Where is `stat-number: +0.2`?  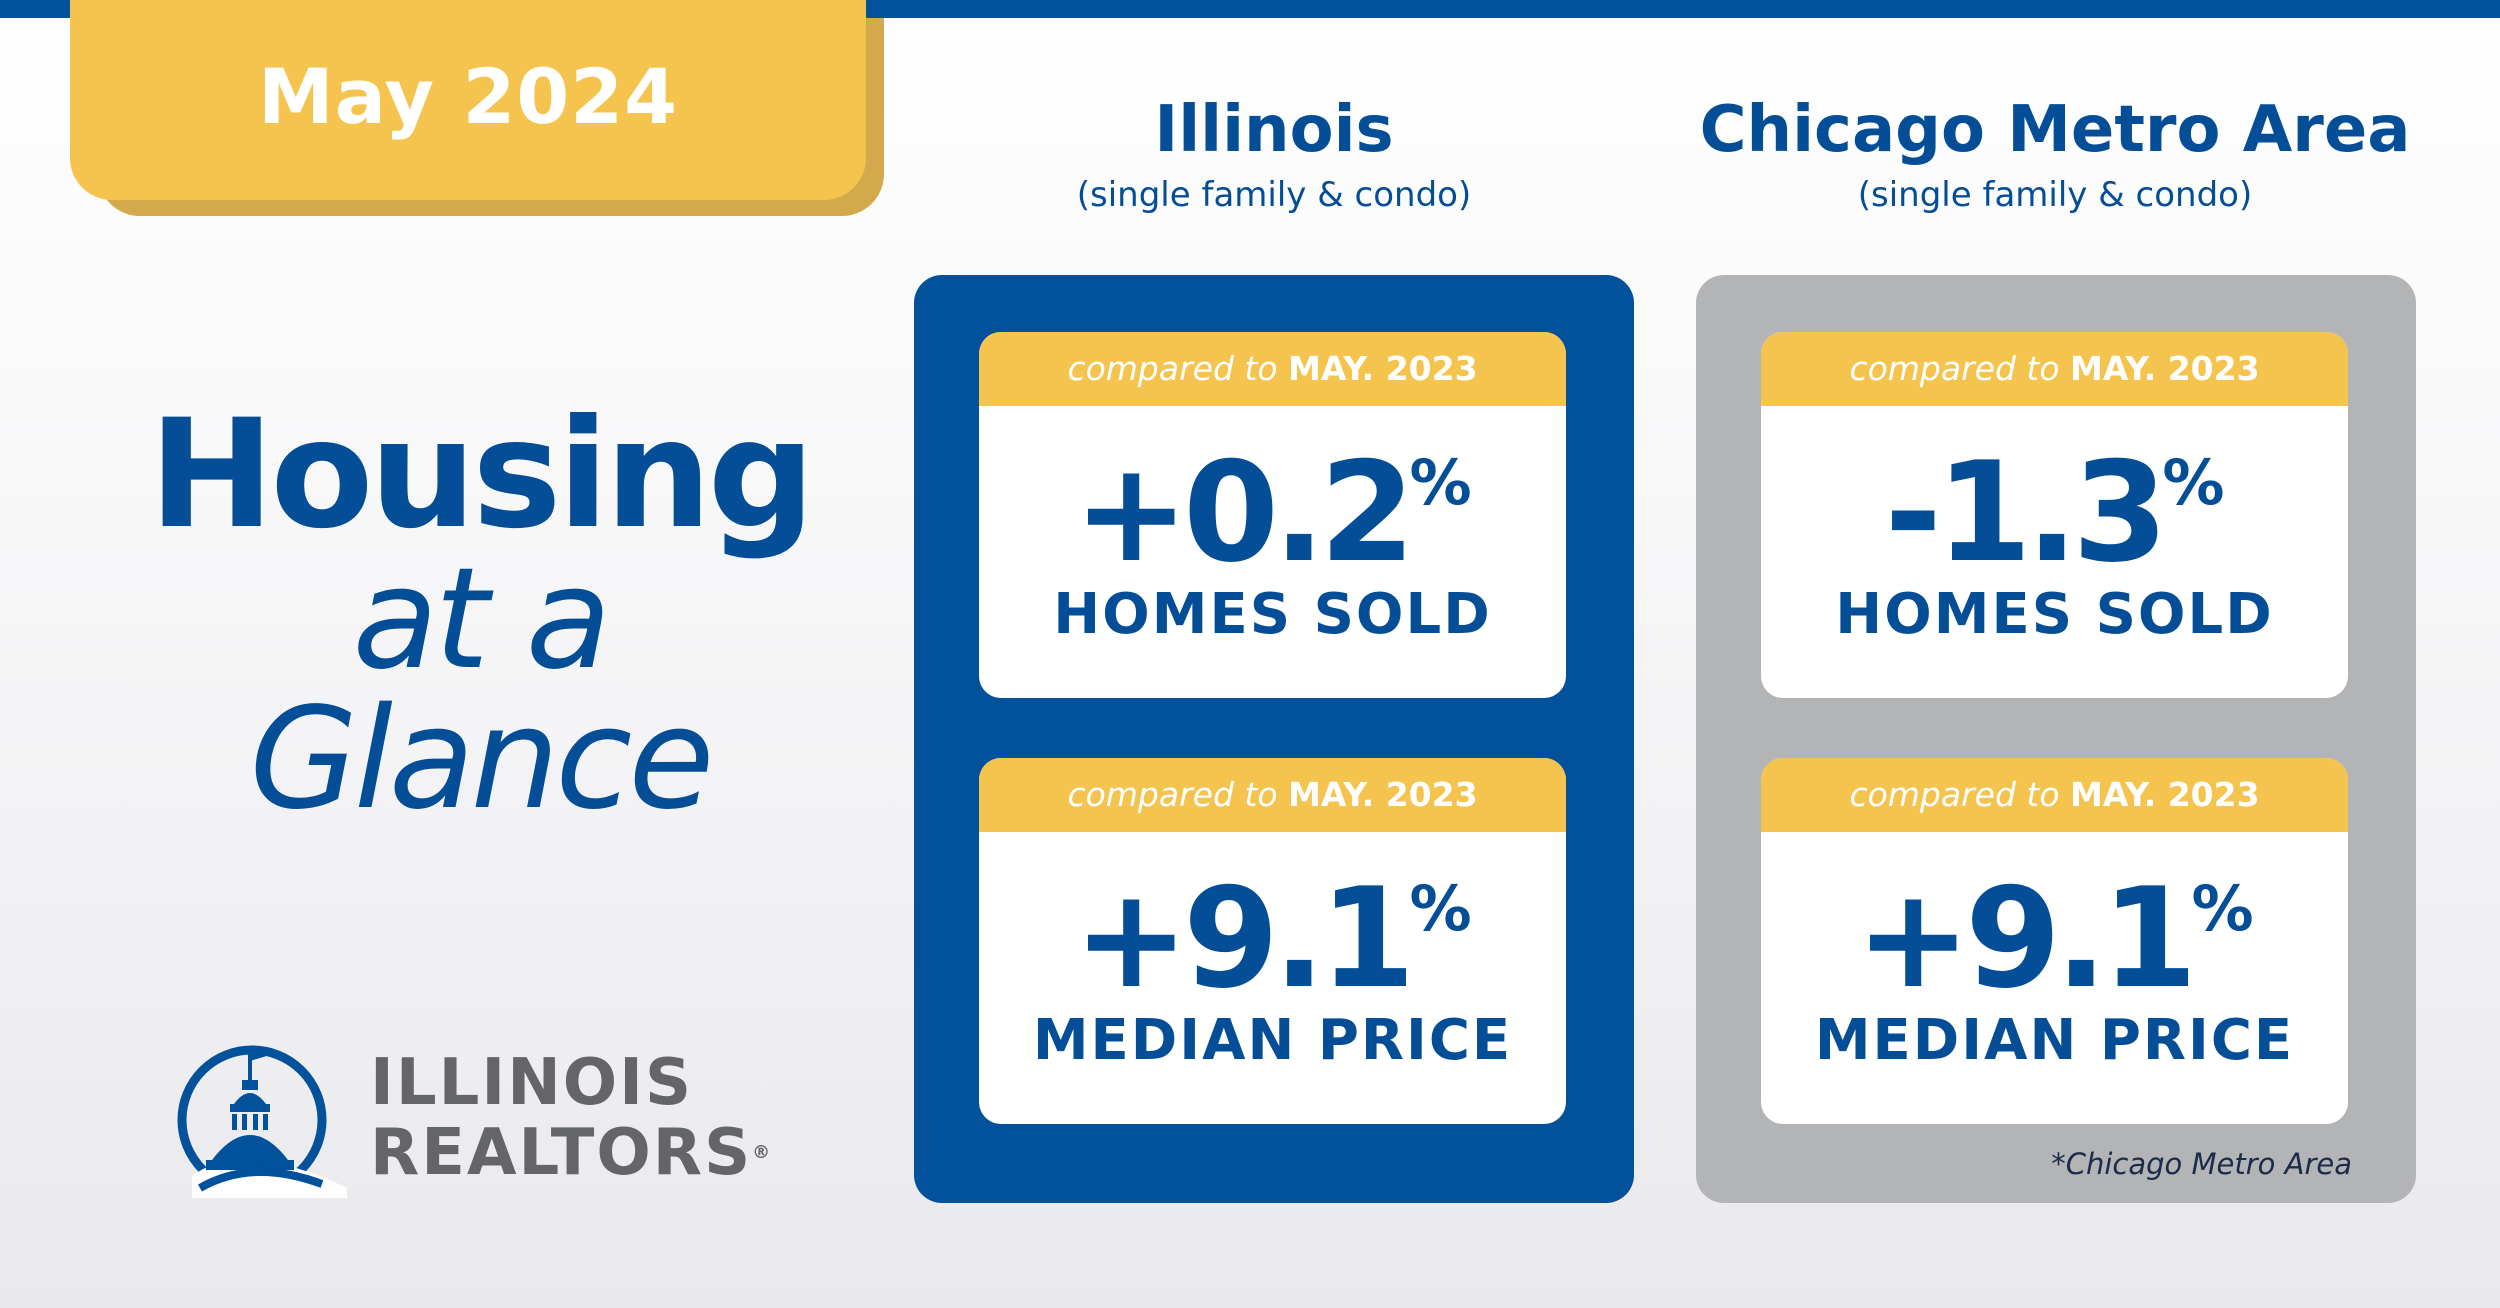
stat-number: +0.2 is located at coordinates (1244, 512).